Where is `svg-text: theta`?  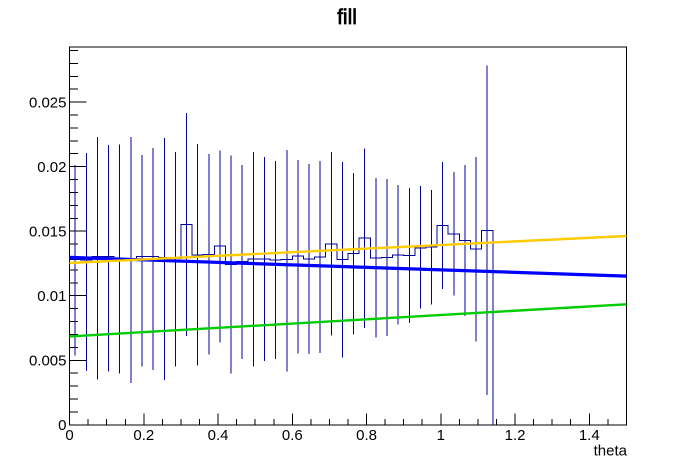 svg-text: theta is located at coordinates (611, 450).